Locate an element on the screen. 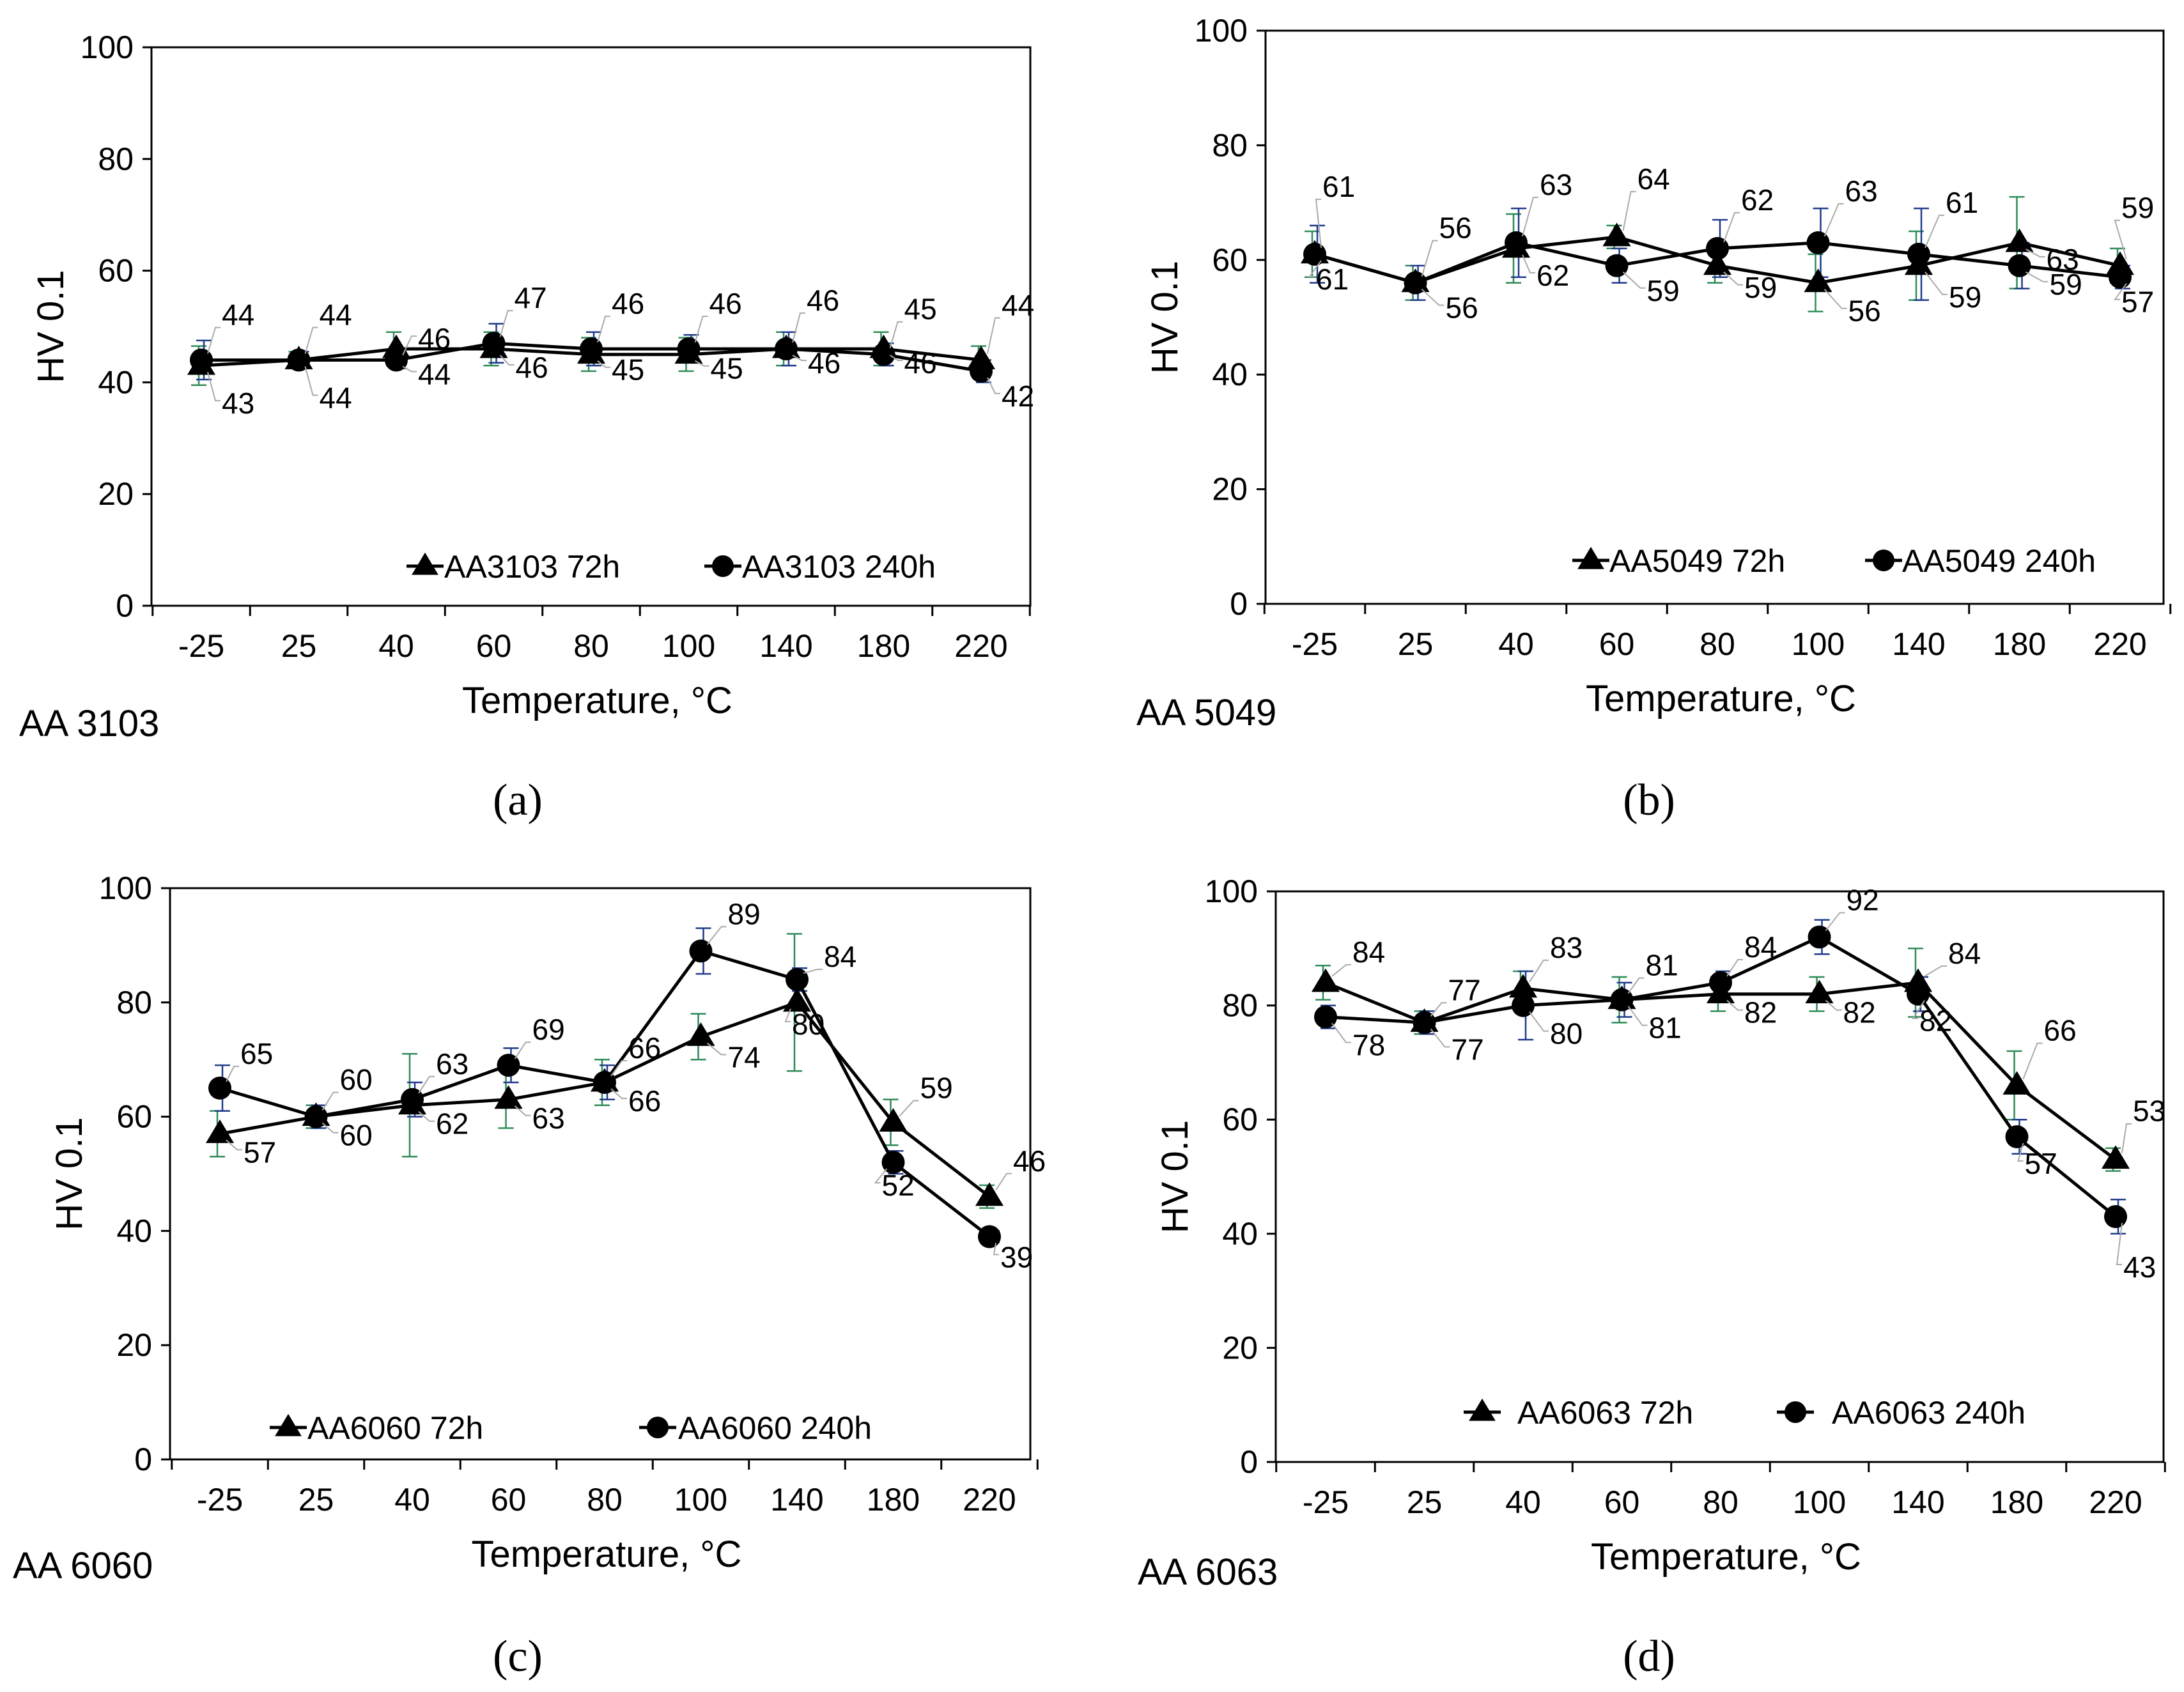  data-label: 43 is located at coordinates (238, 403).